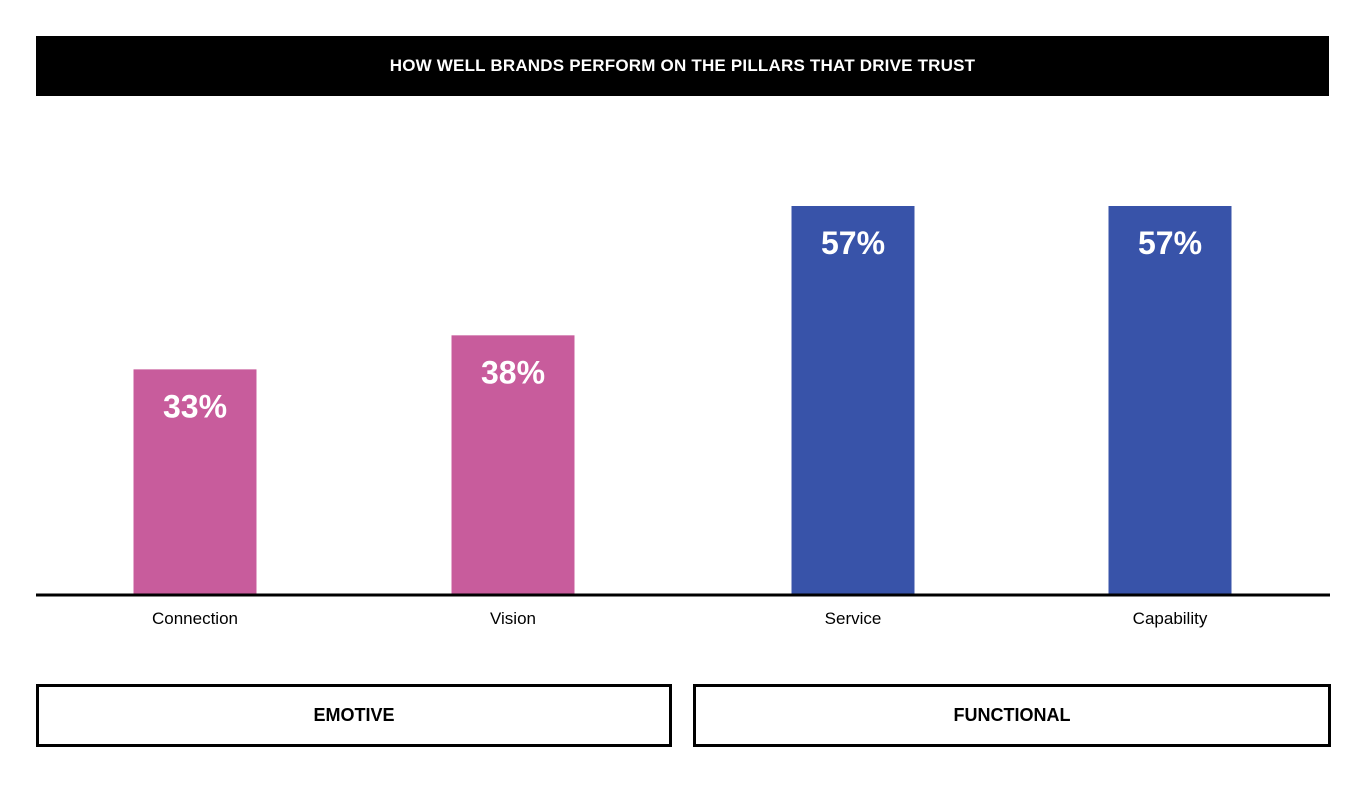  Describe the element at coordinates (513, 464) in the screenshot. I see `bar-vision` at that location.